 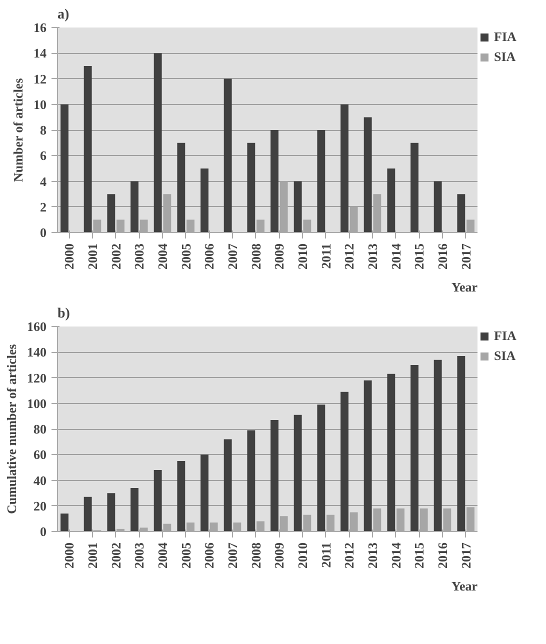 What do you see at coordinates (36, 352) in the screenshot?
I see `y-tick-label: 140` at bounding box center [36, 352].